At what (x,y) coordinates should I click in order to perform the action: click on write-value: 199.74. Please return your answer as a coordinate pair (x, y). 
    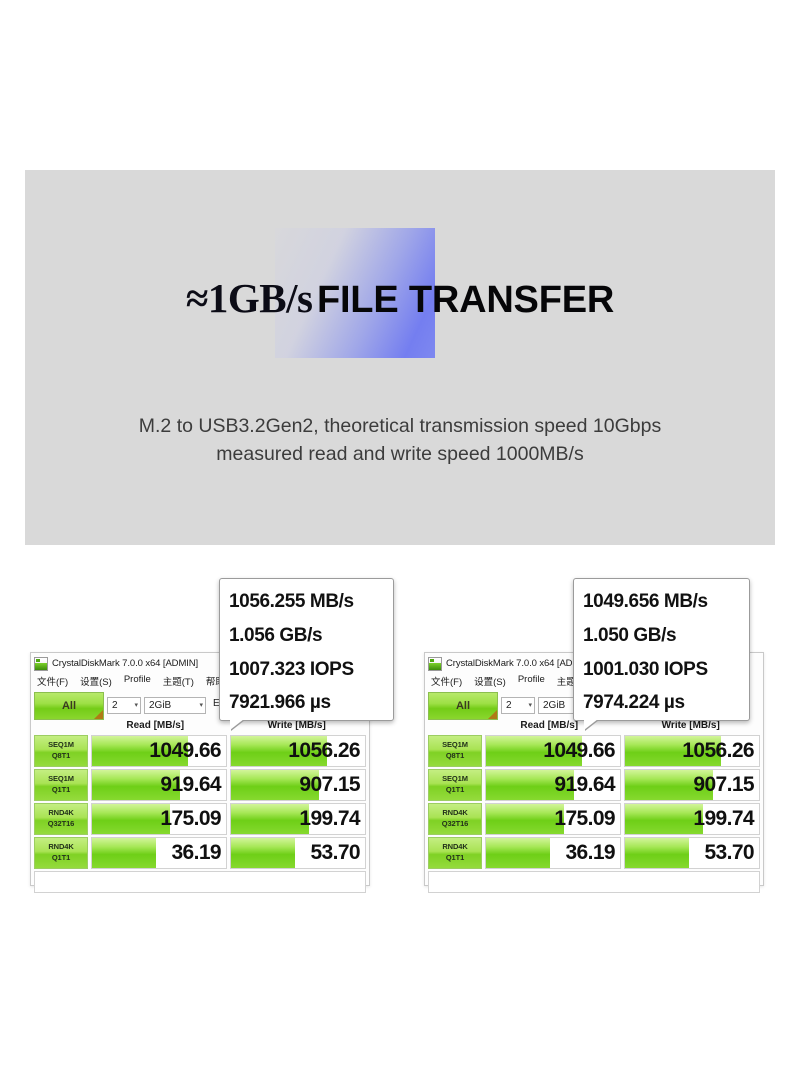
    Looking at the image, I should click on (329, 818).